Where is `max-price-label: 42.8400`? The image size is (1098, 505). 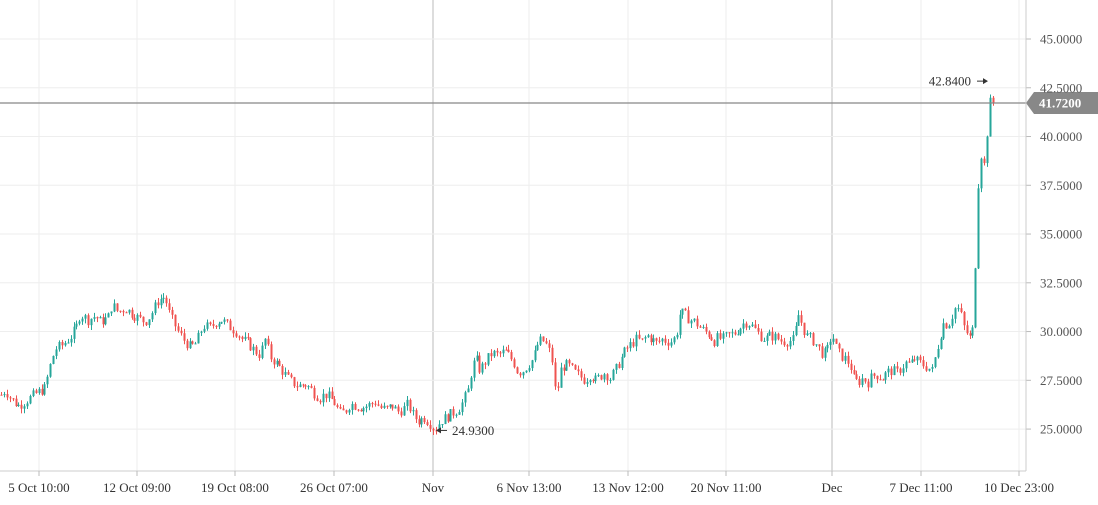
max-price-label: 42.8400 is located at coordinates (950, 81).